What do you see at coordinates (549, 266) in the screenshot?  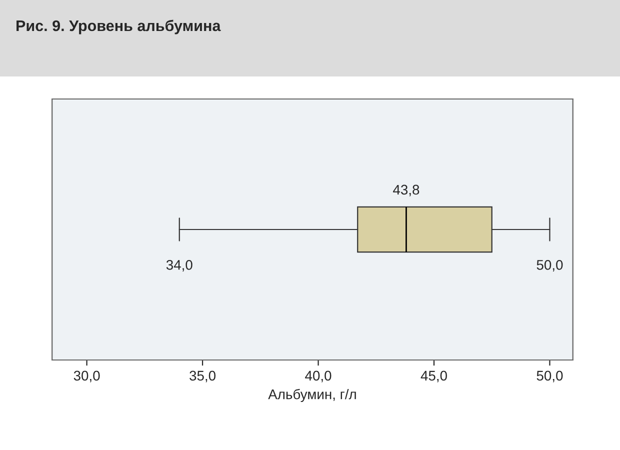 I see `annotation: 50,0` at bounding box center [549, 266].